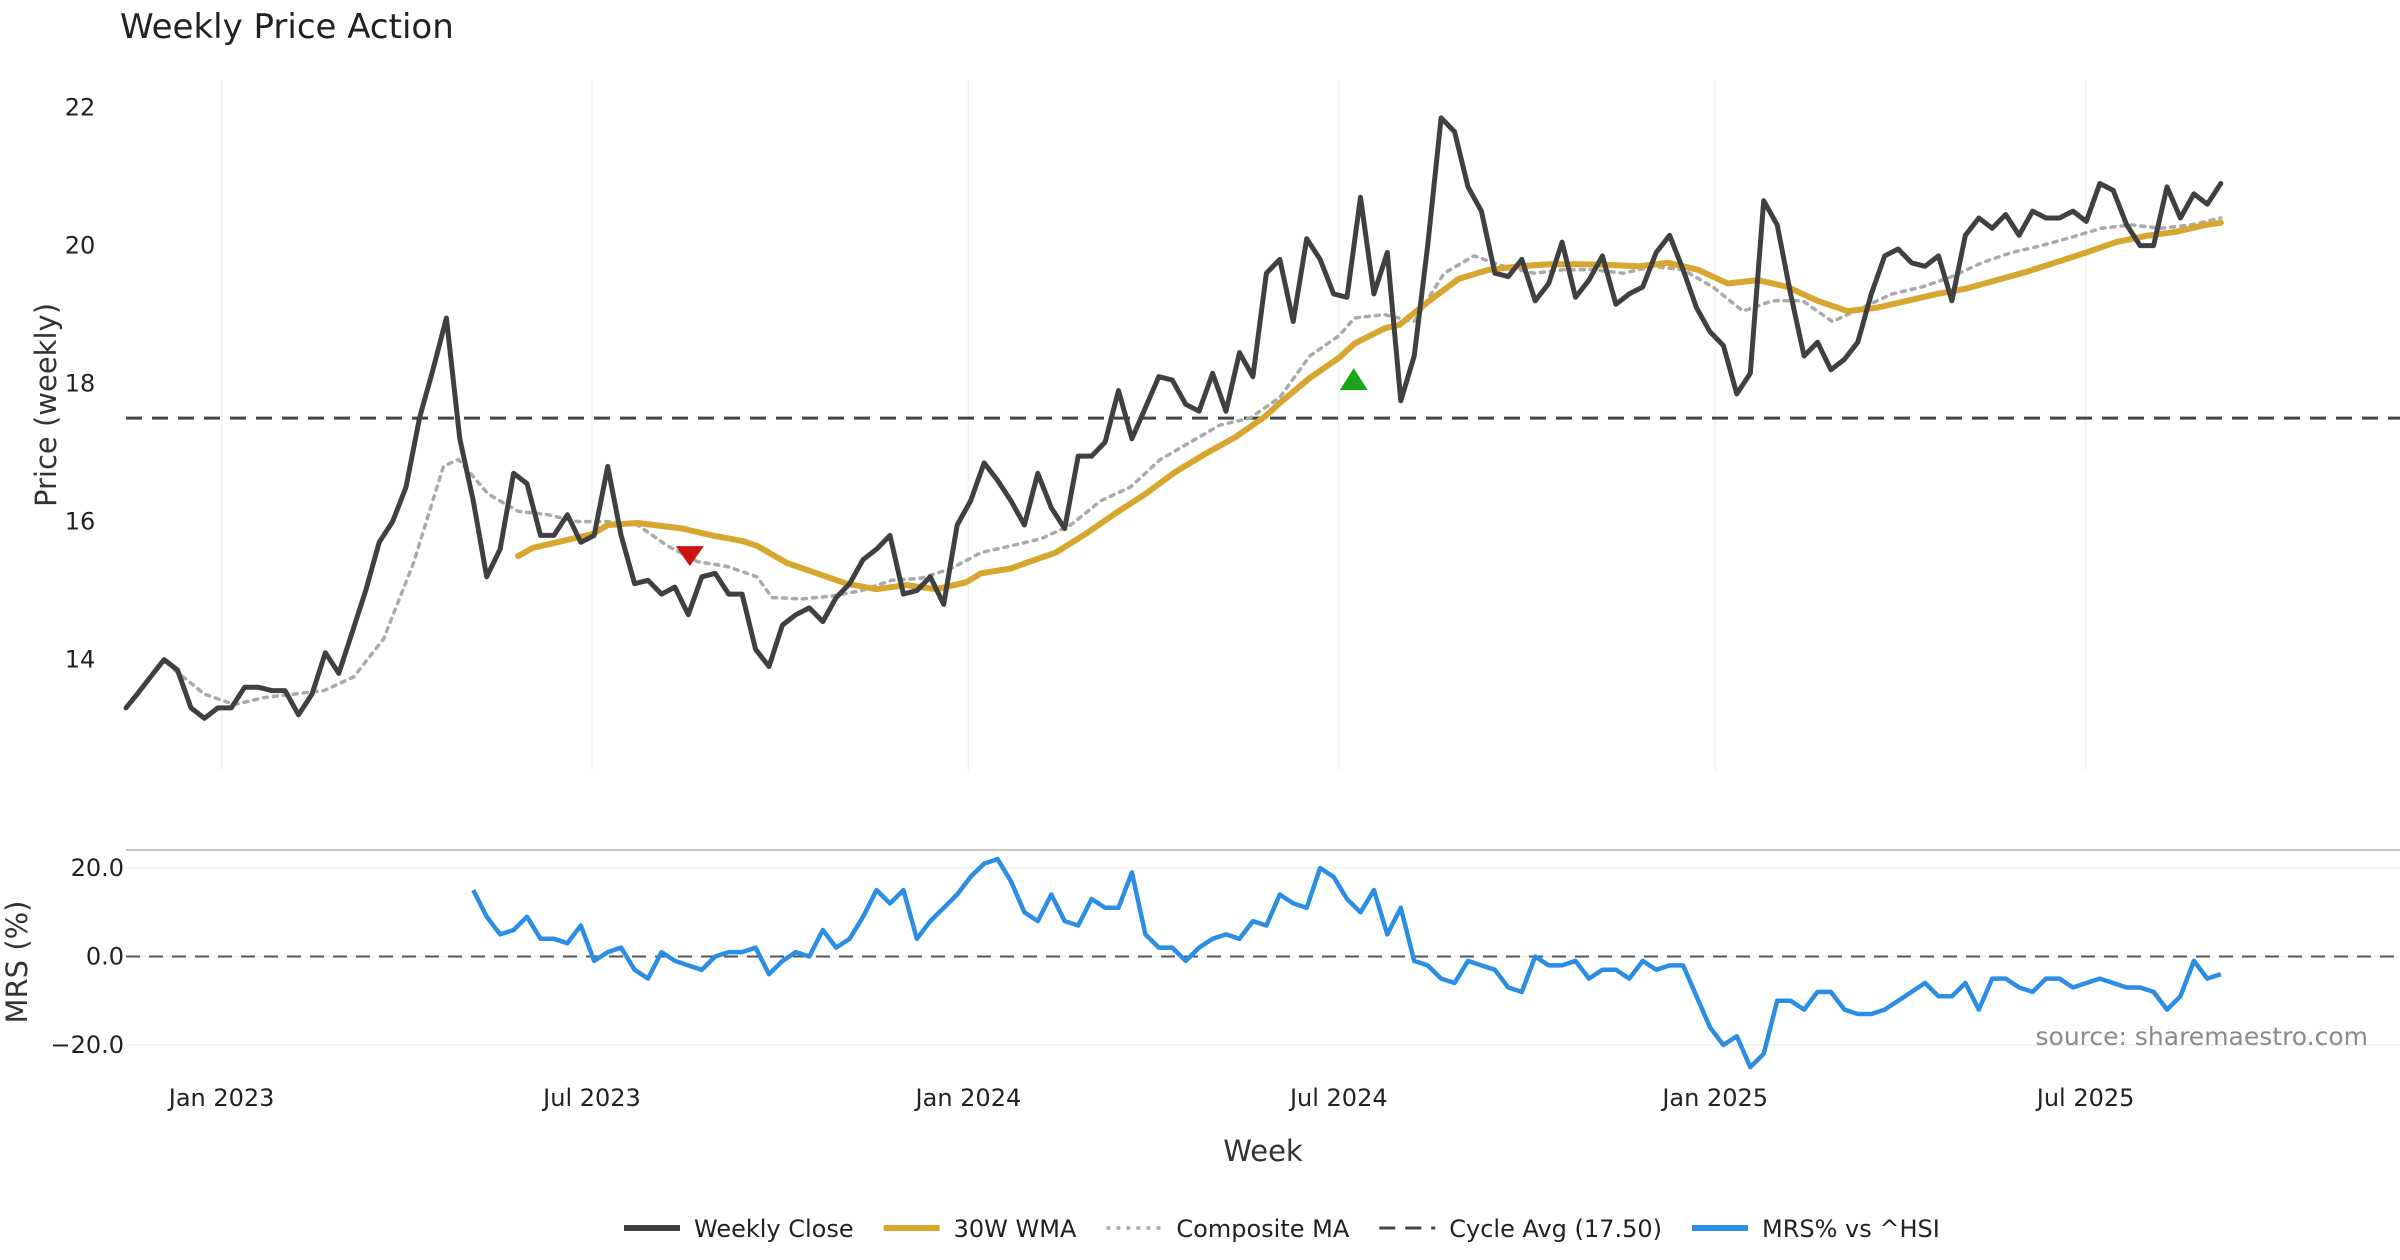 The image size is (2400, 1260). Describe the element at coordinates (2085, 1098) in the screenshot. I see `x-tick-5: Jul 2025` at that location.